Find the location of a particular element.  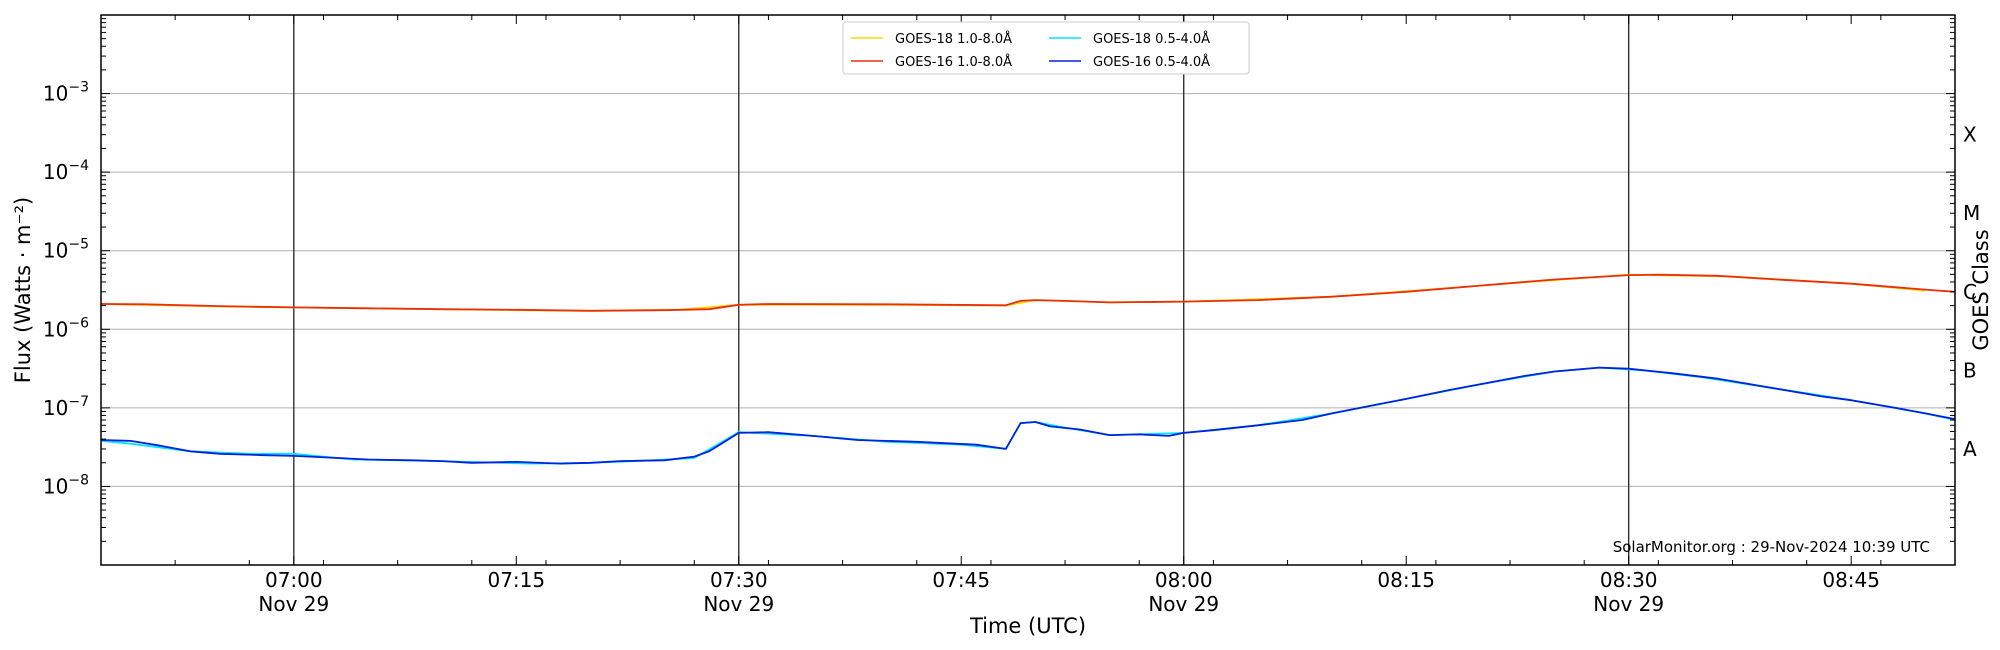

goes-class-label: M is located at coordinates (1971, 213).